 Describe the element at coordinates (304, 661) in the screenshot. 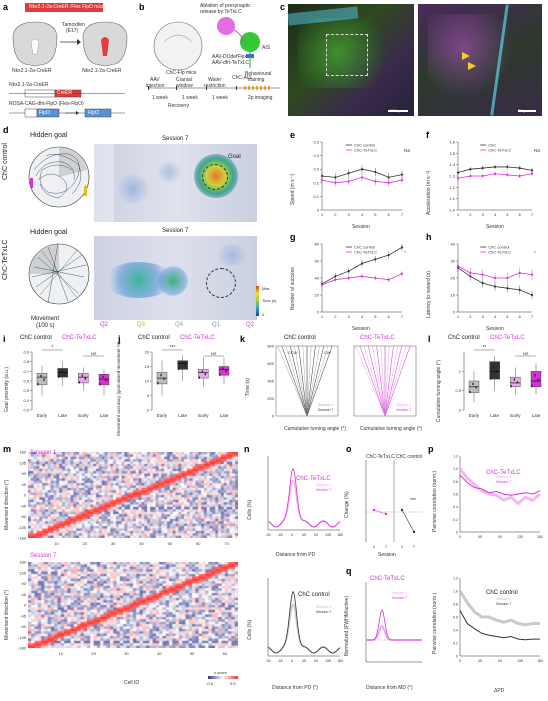

I see `x-tick-label: 45` at that location.